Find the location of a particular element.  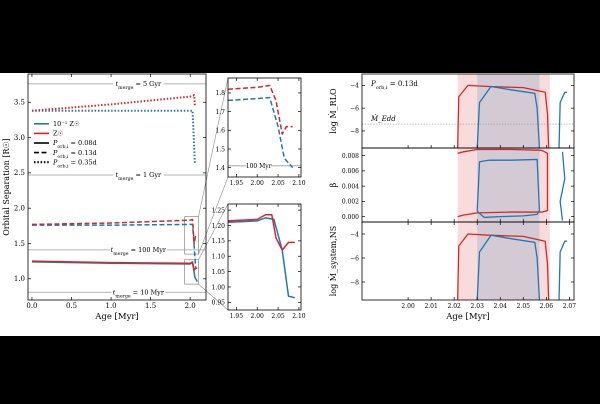

y-tick-label: 0.002 is located at coordinates (350, 202).